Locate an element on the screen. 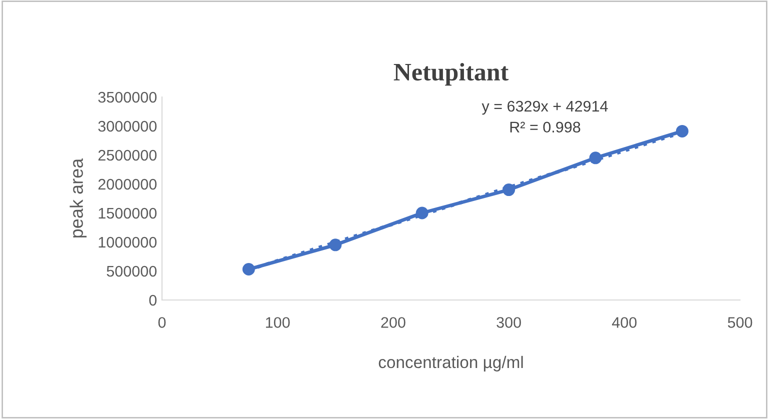  x-tick-label: 400 is located at coordinates (624, 322).